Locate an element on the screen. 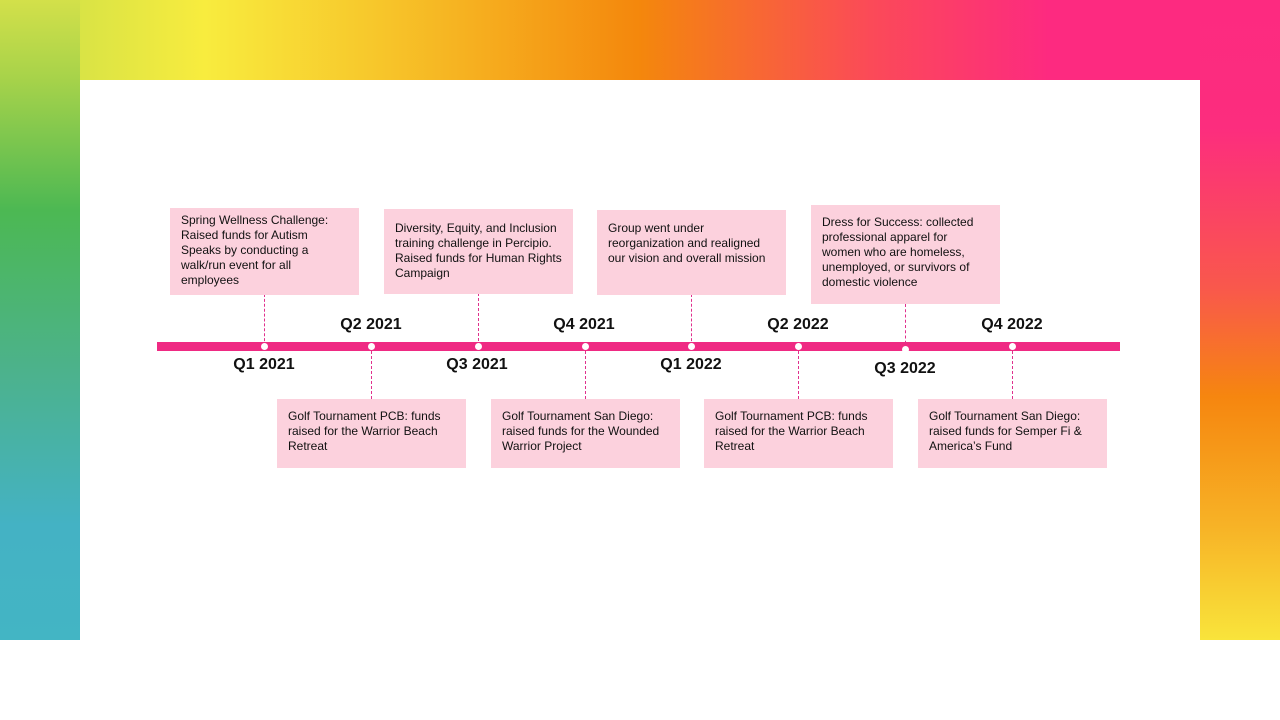 Image resolution: width=1280 pixels, height=720 pixels. timeline-node-q3-2022 is located at coordinates (905, 349).